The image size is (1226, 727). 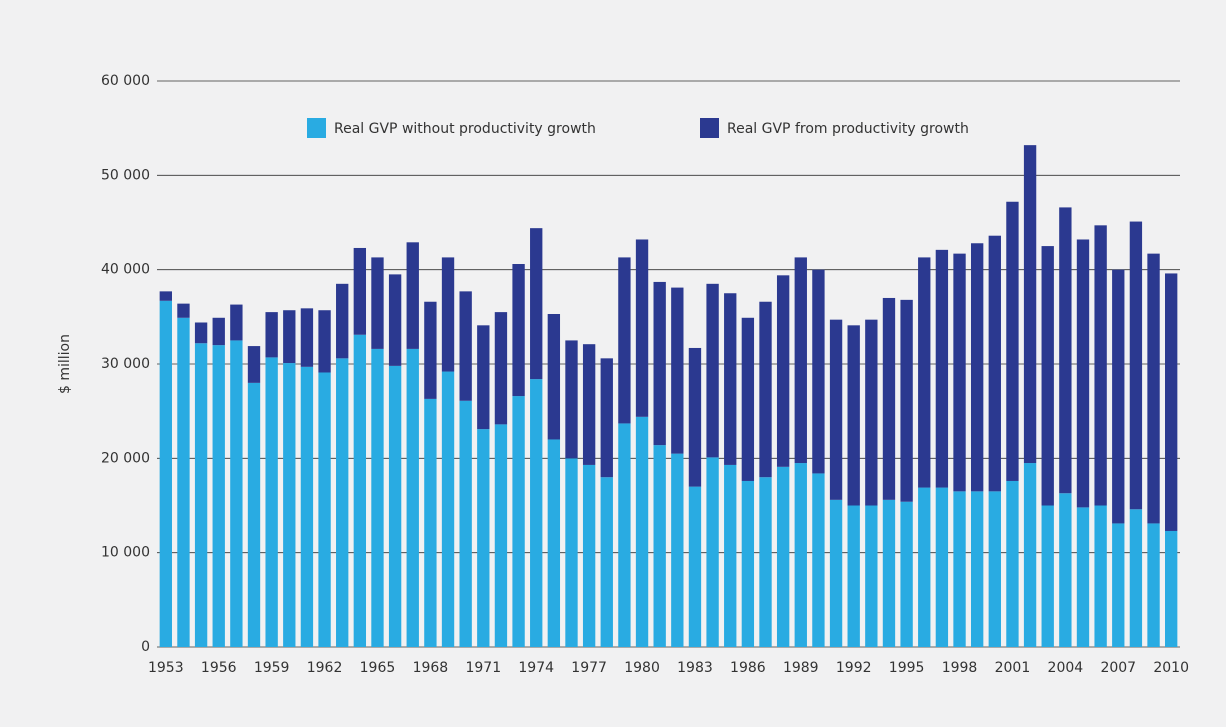 I want to click on x-tick-label: 1995, so click(x=907, y=668).